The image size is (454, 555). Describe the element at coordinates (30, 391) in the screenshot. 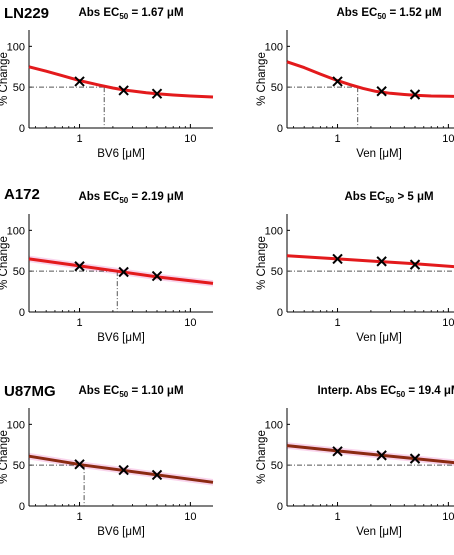

I see `cell-line-label: U87MG` at that location.